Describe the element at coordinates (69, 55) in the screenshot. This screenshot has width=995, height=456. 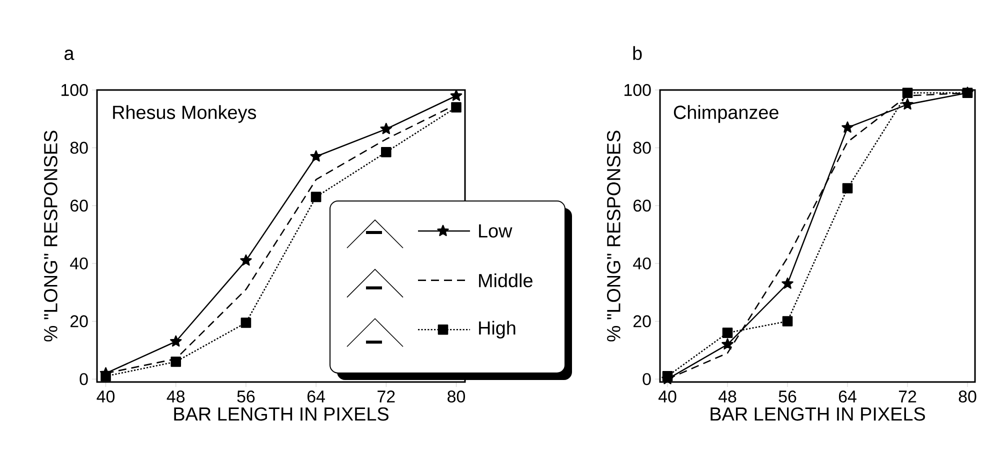
I see `chart-title: a` at that location.